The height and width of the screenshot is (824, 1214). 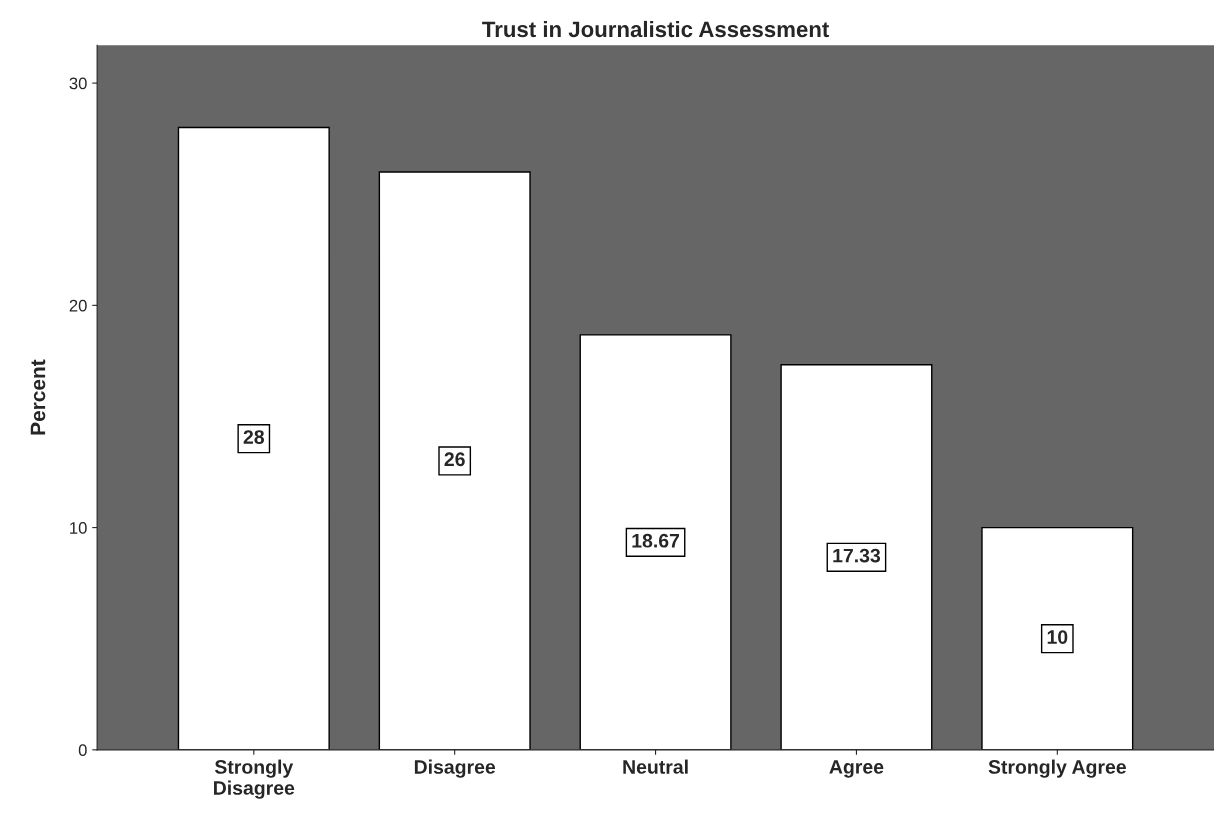 I want to click on data-label: 10, so click(x=1057, y=637).